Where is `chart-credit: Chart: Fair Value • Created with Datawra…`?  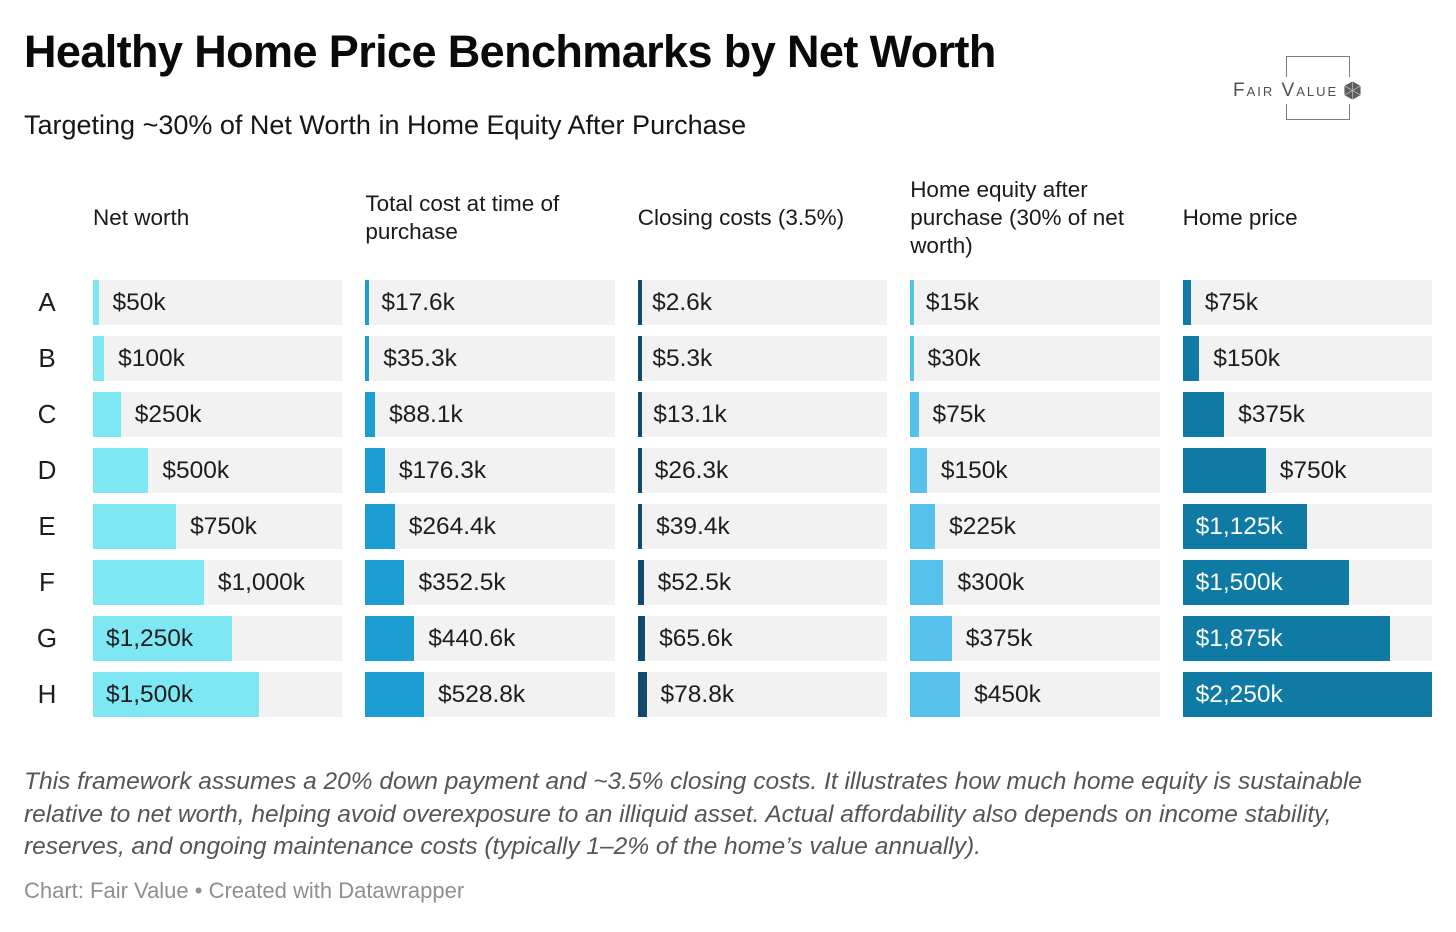 chart-credit: Chart: Fair Value • Created with Datawra… is located at coordinates (244, 890).